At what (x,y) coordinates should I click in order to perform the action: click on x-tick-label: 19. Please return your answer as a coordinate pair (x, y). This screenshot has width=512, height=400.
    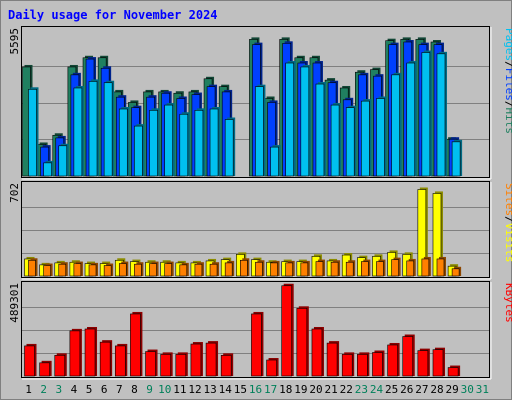
    Looking at the image, I should click on (300, 389).